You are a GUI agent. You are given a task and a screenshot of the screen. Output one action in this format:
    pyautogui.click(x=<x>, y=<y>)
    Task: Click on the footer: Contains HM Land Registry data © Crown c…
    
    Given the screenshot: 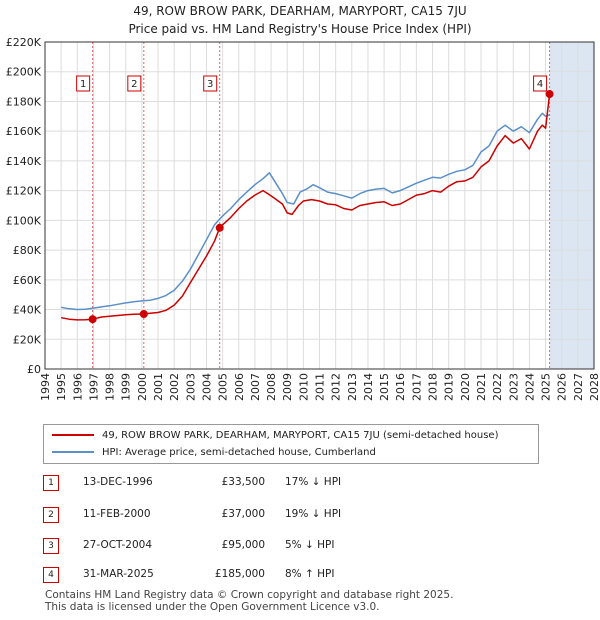 What is the action you would take?
    pyautogui.click(x=249, y=601)
    